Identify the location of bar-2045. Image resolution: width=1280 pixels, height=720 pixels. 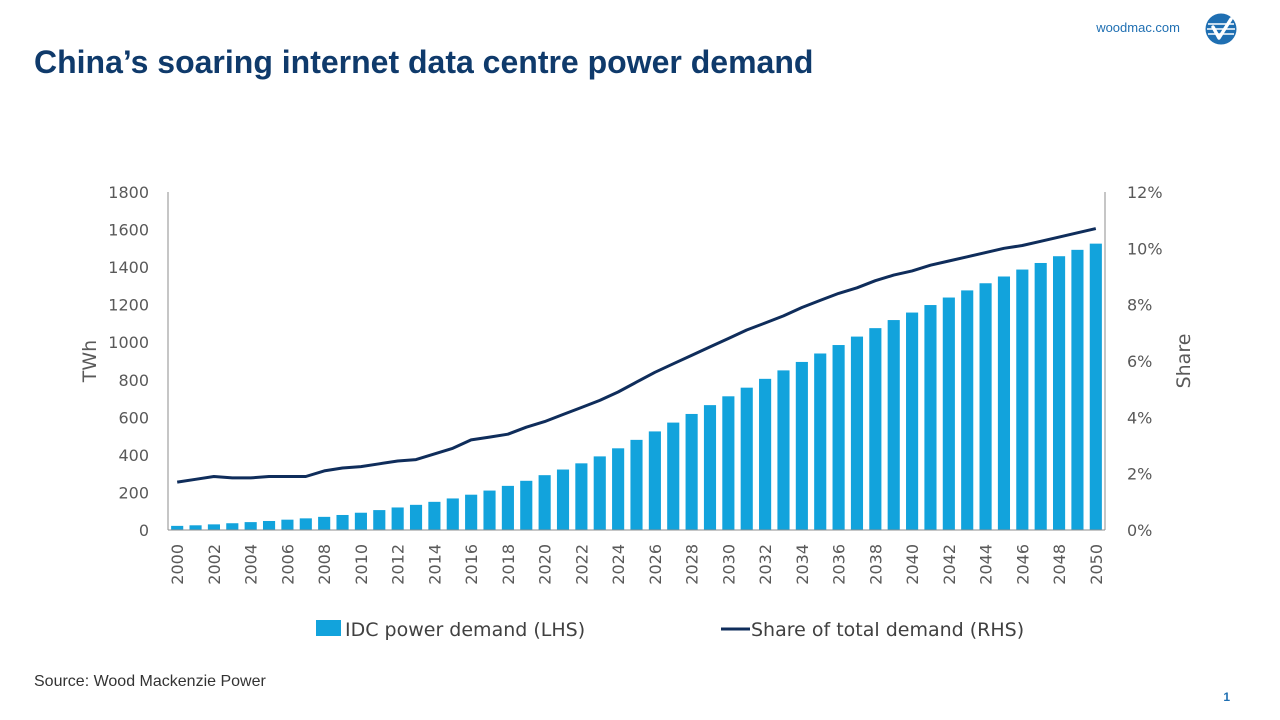
(1004, 403).